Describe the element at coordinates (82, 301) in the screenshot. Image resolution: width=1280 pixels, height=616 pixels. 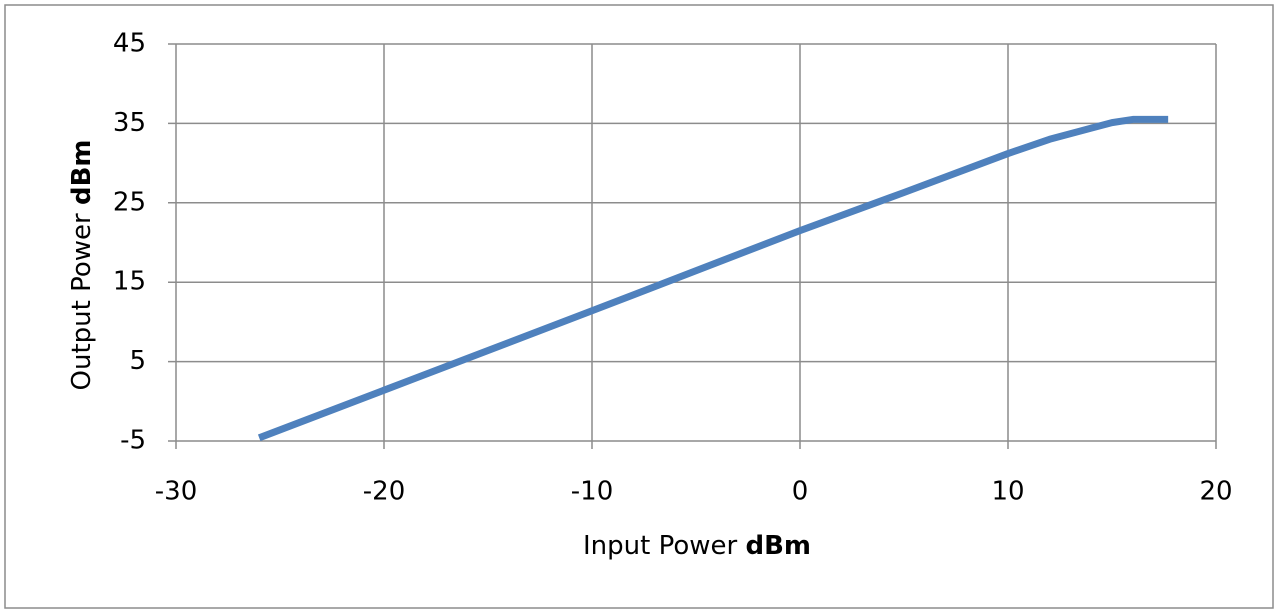
I see `y-axis-label-text: Output Power` at that location.